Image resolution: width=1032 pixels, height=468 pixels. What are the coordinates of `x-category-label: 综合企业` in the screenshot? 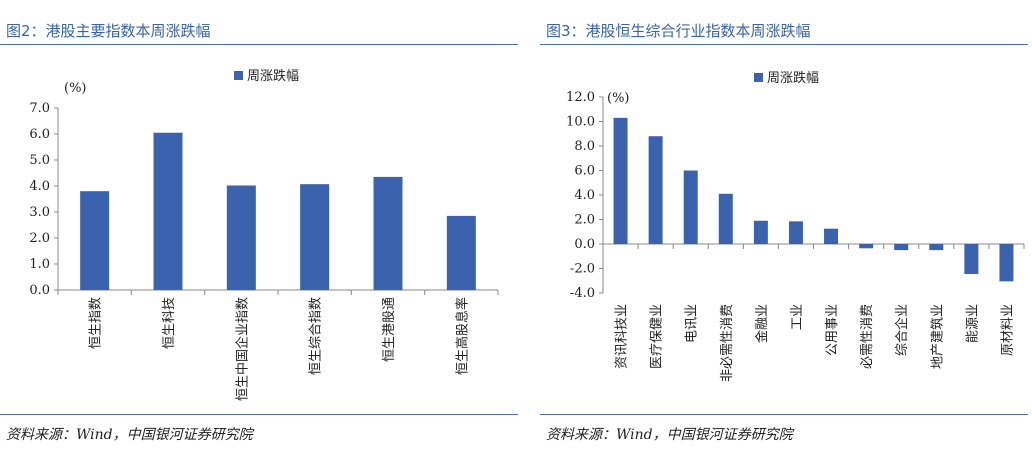 It's located at (902, 330).